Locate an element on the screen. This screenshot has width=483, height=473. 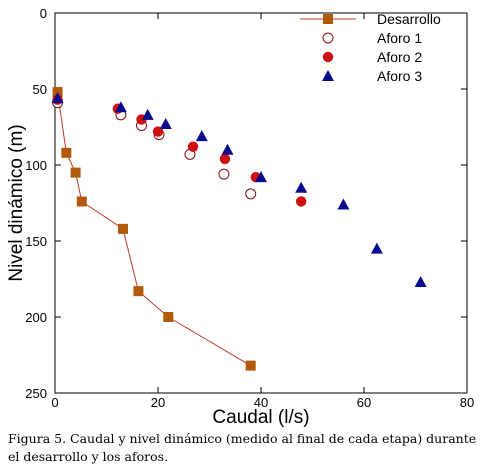
legend-label: Aforo 1 is located at coordinates (399, 38).